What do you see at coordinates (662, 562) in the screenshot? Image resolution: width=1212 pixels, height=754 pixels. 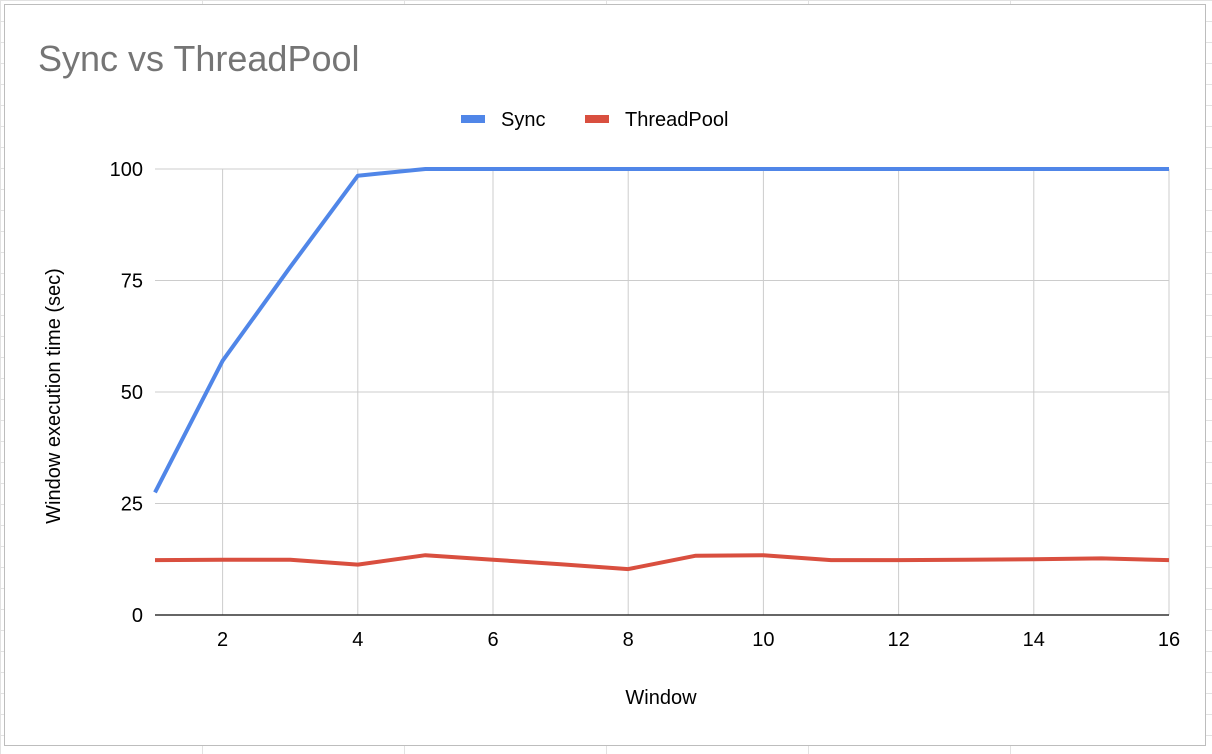 I see `series-line-threadpool` at bounding box center [662, 562].